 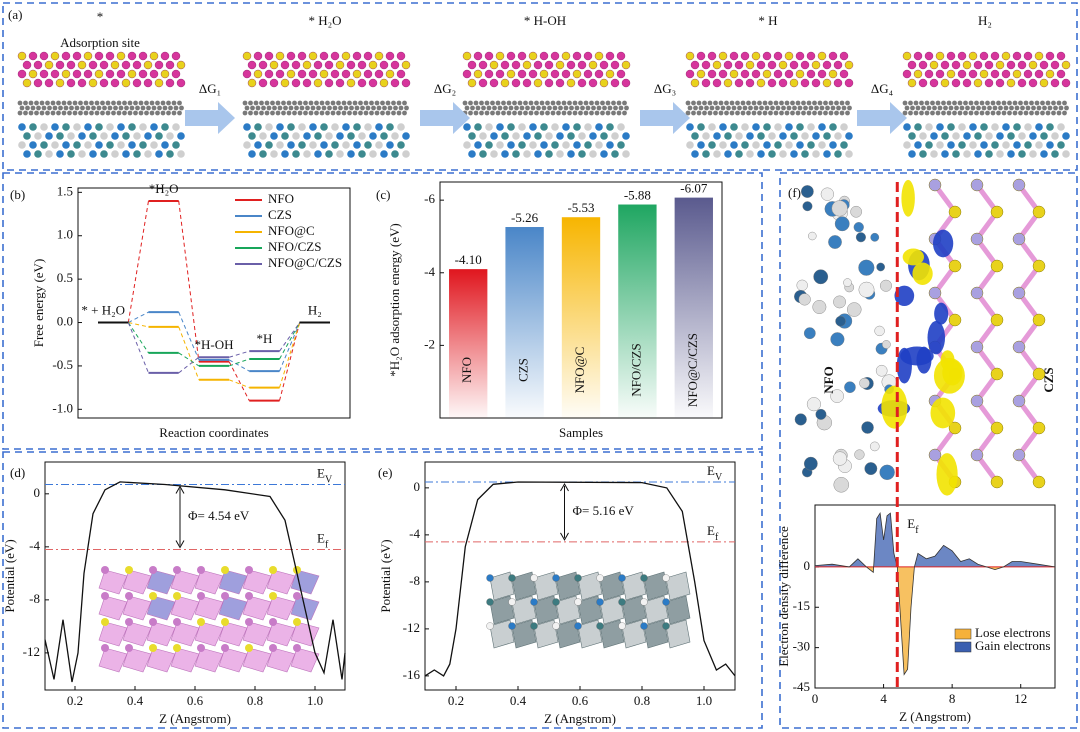 I want to click on category-label: NFO@C, so click(x=579, y=370).